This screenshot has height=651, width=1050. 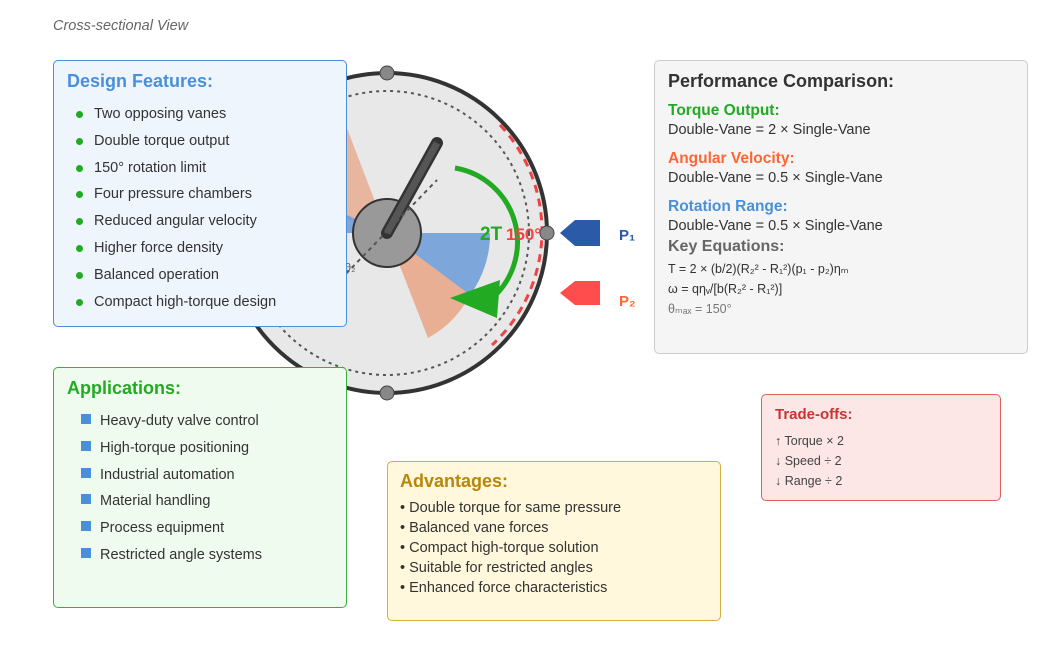 I want to click on list-item: Process equipment, so click(x=200, y=528).